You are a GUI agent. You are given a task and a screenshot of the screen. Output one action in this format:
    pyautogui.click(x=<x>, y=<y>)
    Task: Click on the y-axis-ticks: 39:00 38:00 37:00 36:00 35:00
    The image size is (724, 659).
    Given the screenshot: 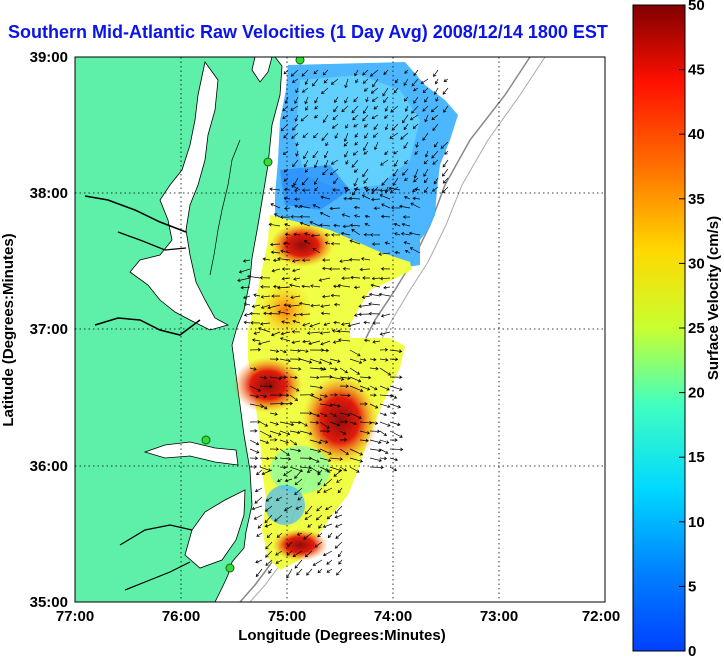 What is the action you would take?
    pyautogui.click(x=49, y=330)
    